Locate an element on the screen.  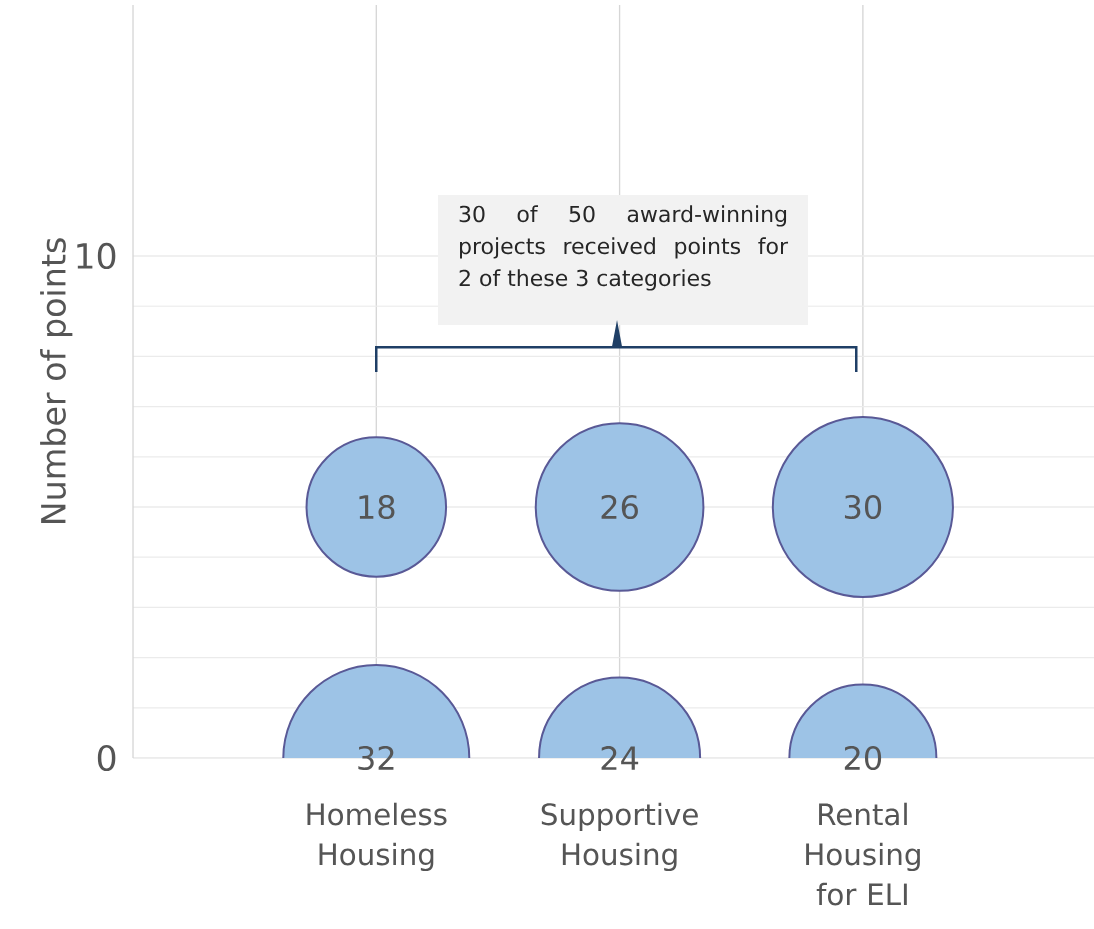
y-tick-label: 0 is located at coordinates (106, 758).